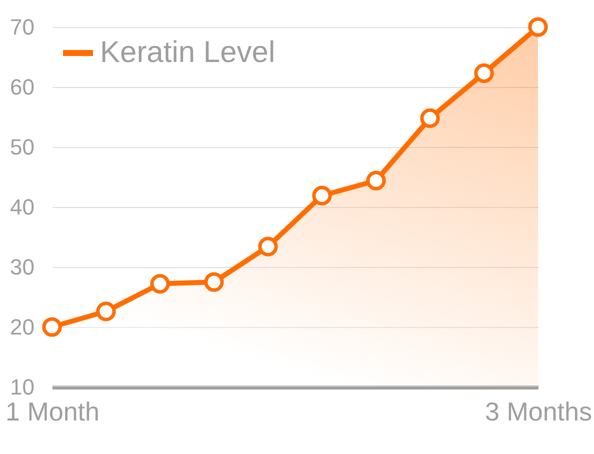  Describe the element at coordinates (22, 207) in the screenshot. I see `y-tick-label: 40` at that location.